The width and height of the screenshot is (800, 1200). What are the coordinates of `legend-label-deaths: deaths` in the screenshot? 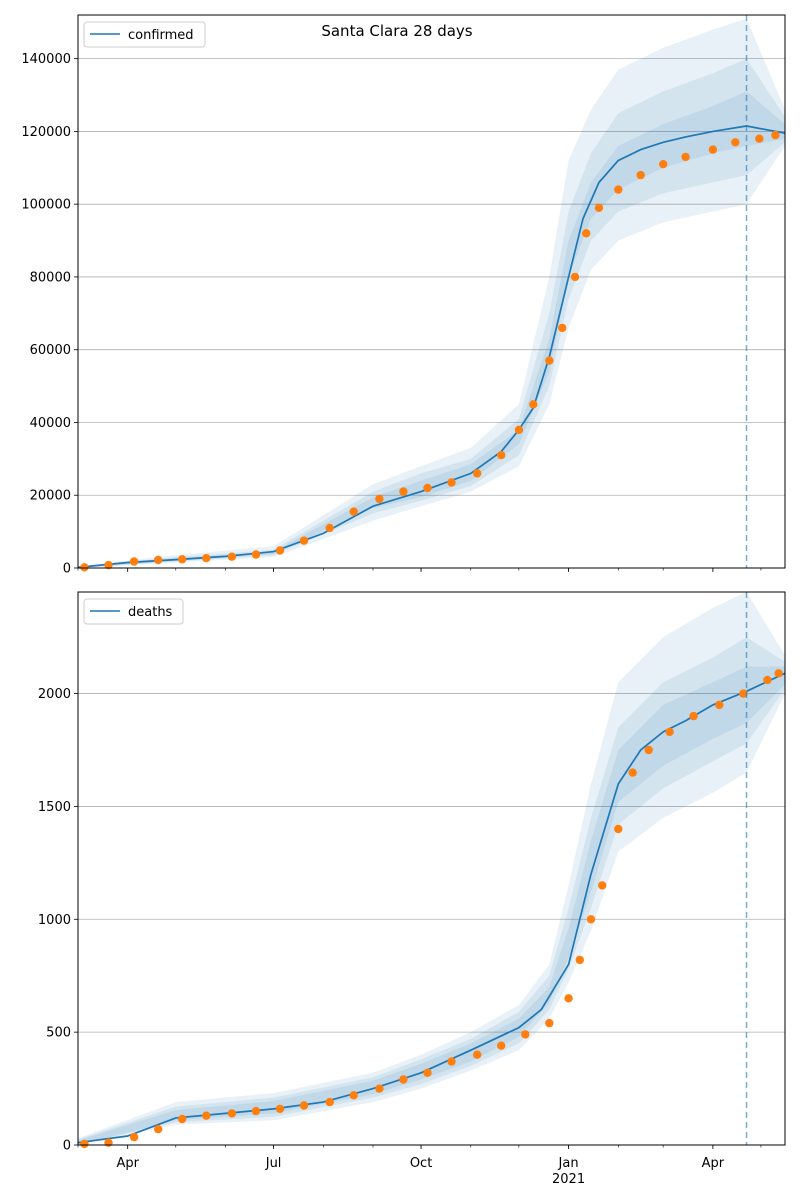 It's located at (150, 612).